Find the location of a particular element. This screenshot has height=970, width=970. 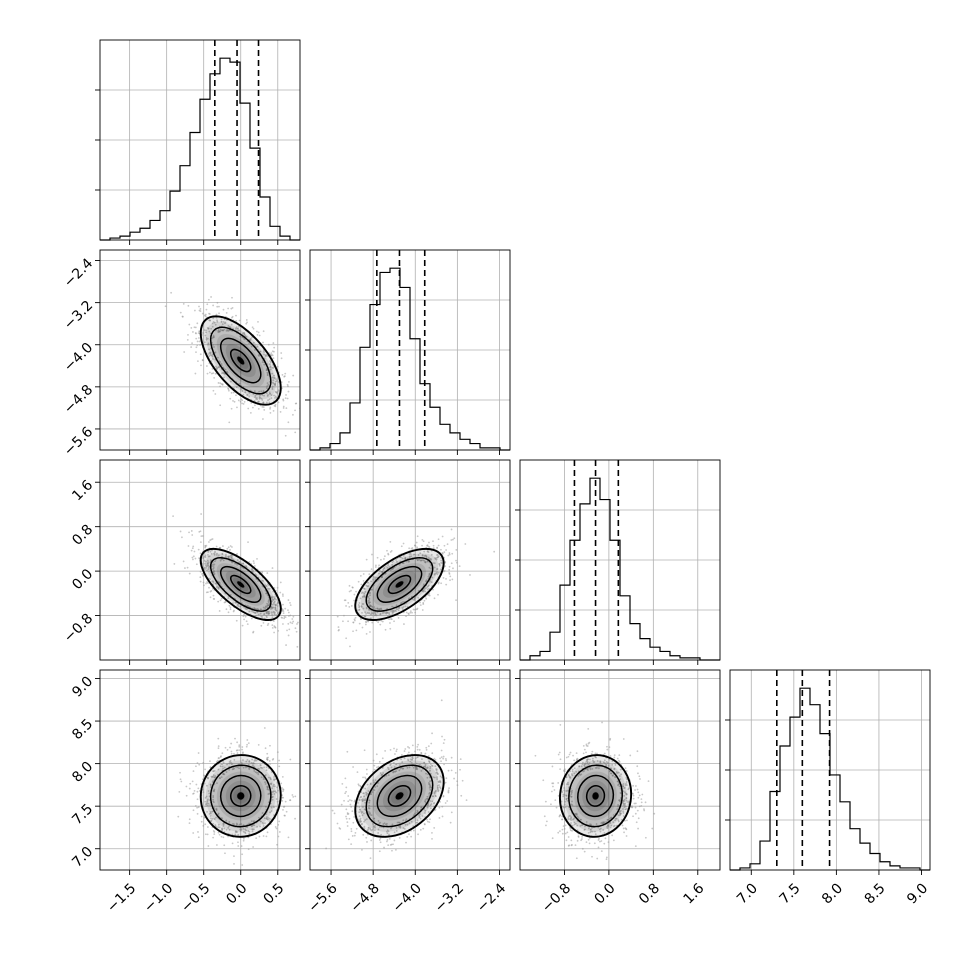

y-tick-label: −0.8 is located at coordinates (78, 628).